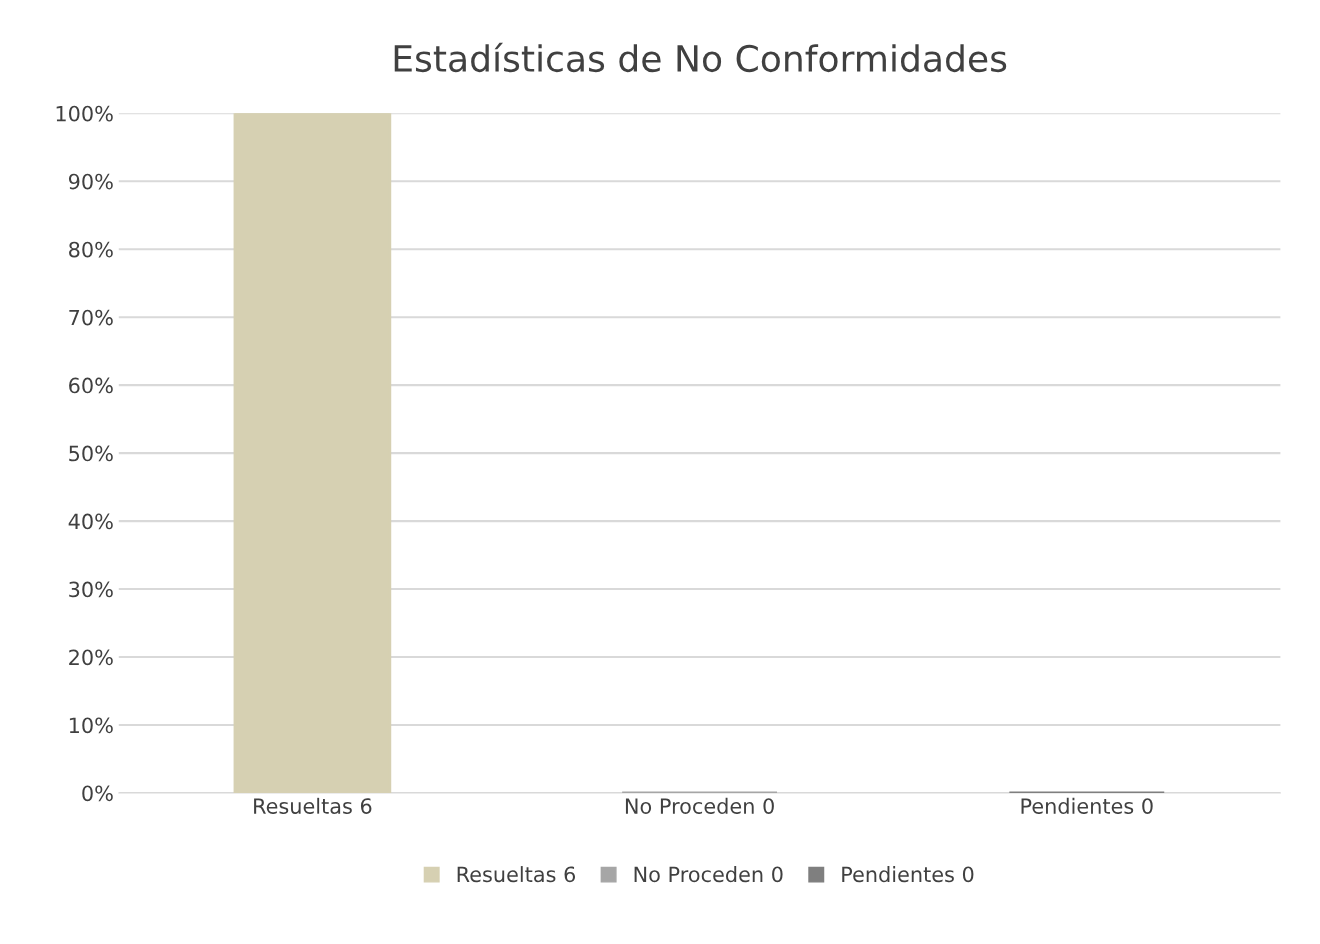  What do you see at coordinates (91, 317) in the screenshot?
I see `y-tick-label: 70%` at bounding box center [91, 317].